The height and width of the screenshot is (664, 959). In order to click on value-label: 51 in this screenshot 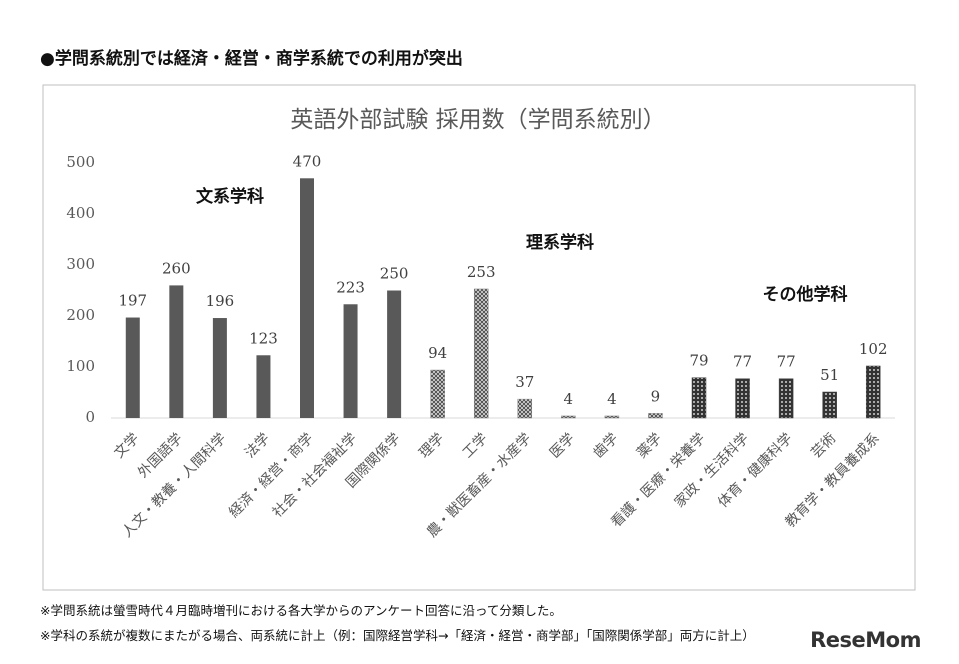, I will do `click(829, 375)`.